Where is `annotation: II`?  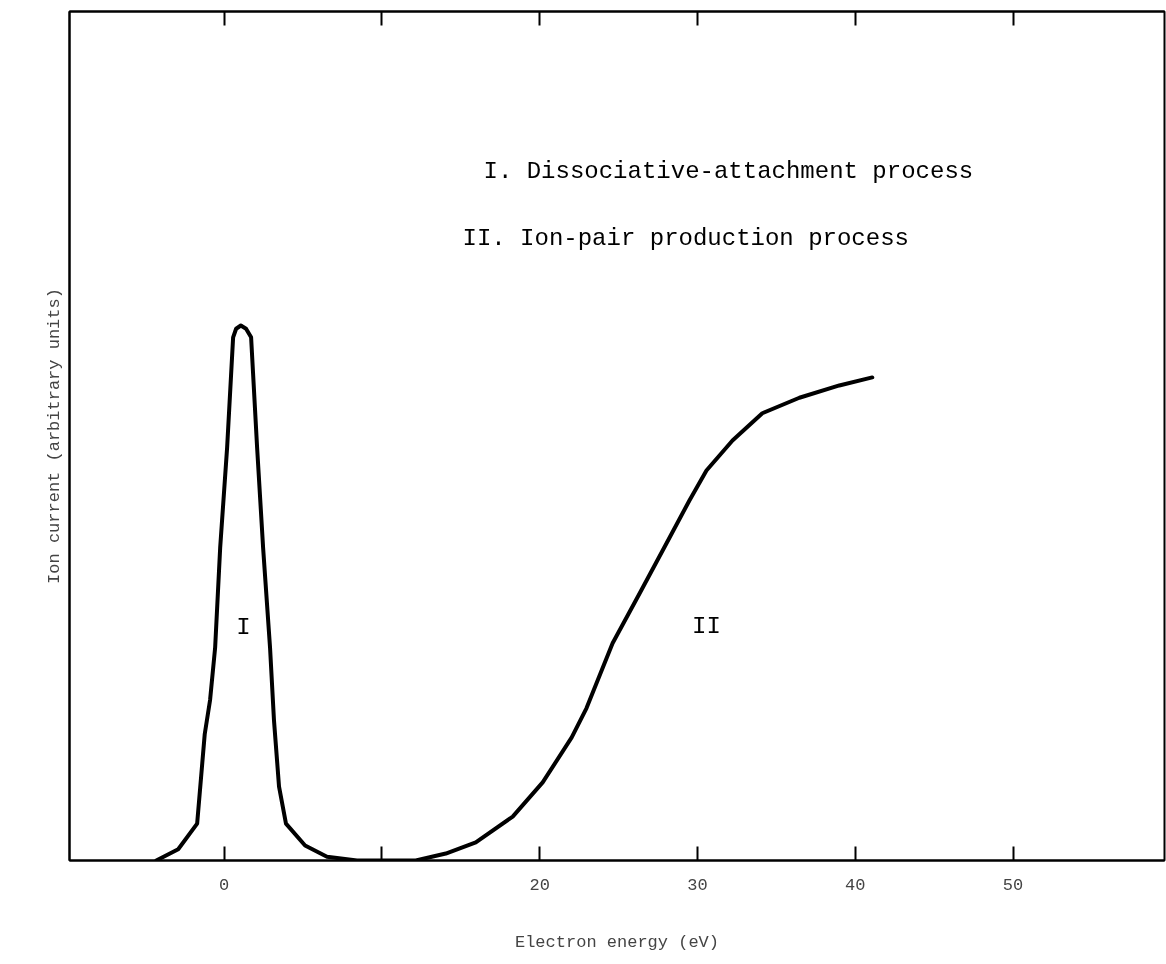
annotation: II is located at coordinates (706, 626).